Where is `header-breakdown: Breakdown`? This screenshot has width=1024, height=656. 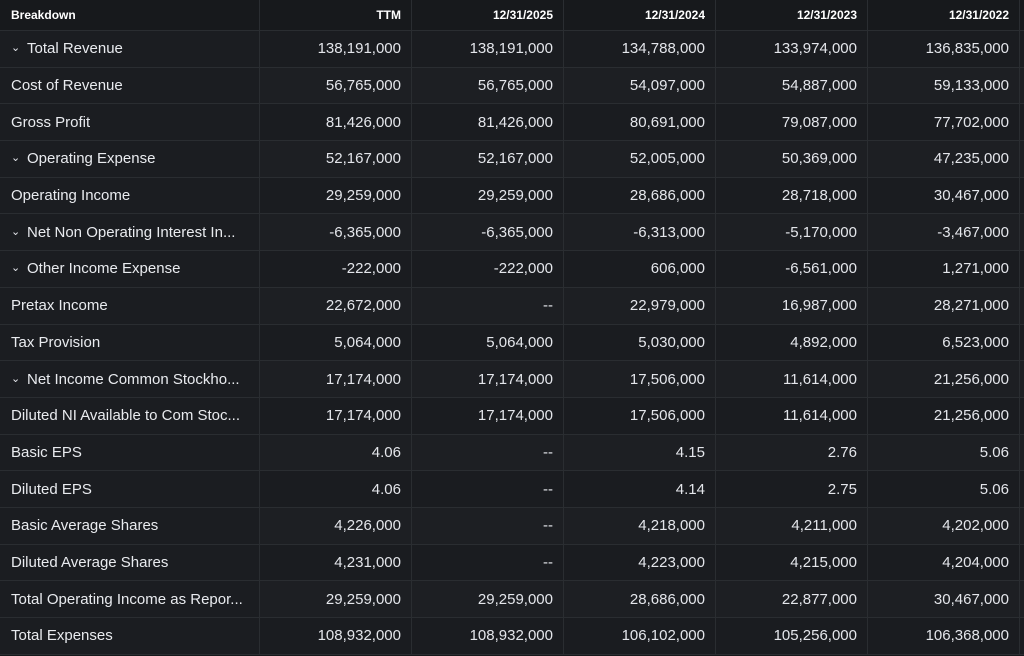 header-breakdown: Breakdown is located at coordinates (130, 15).